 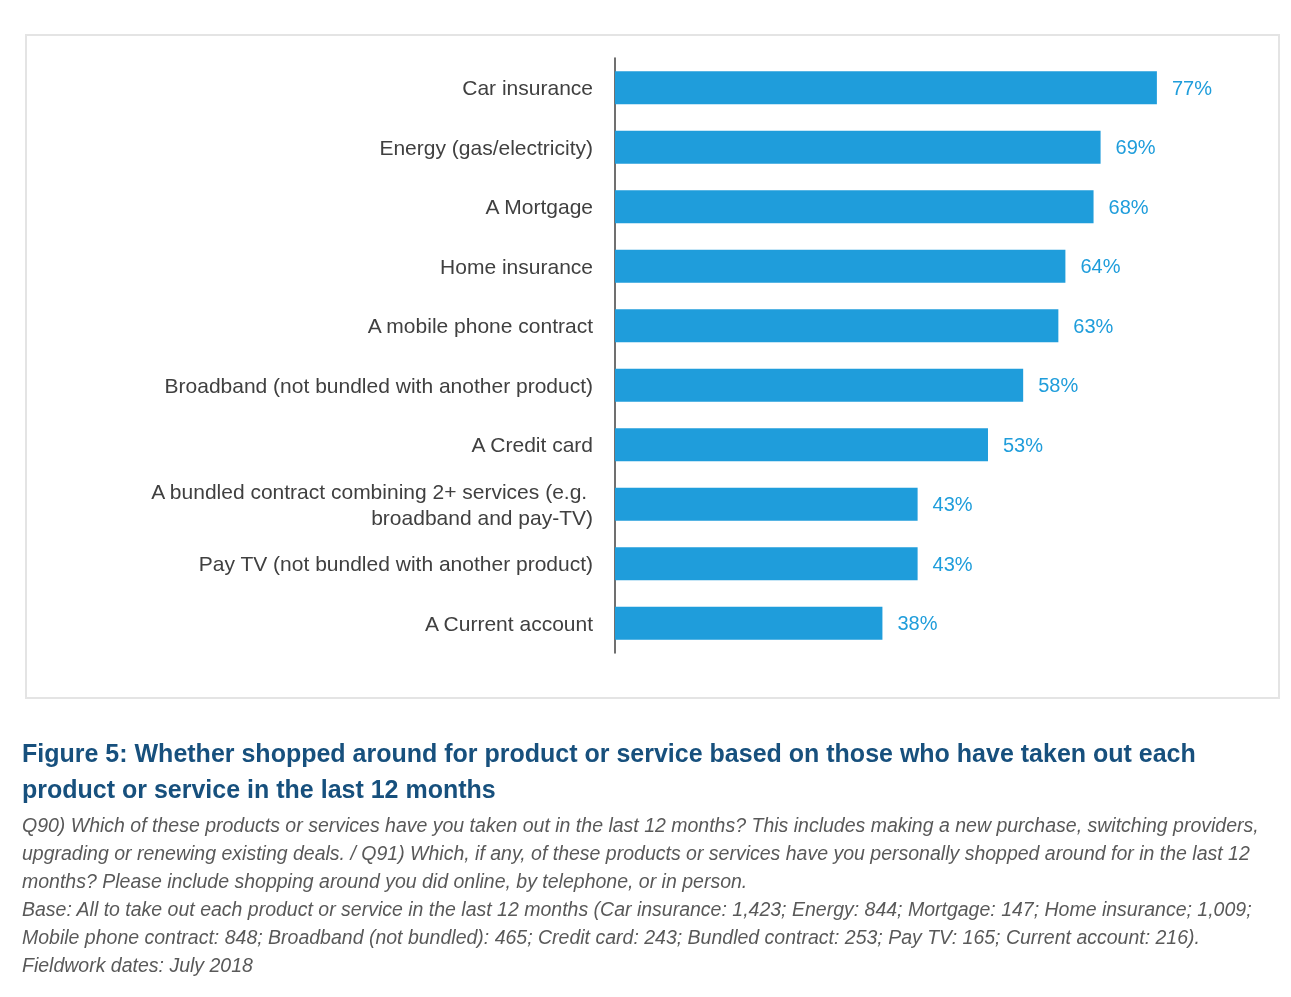 What do you see at coordinates (480, 326) in the screenshot?
I see `y-tick-label: A mobile phone contract` at bounding box center [480, 326].